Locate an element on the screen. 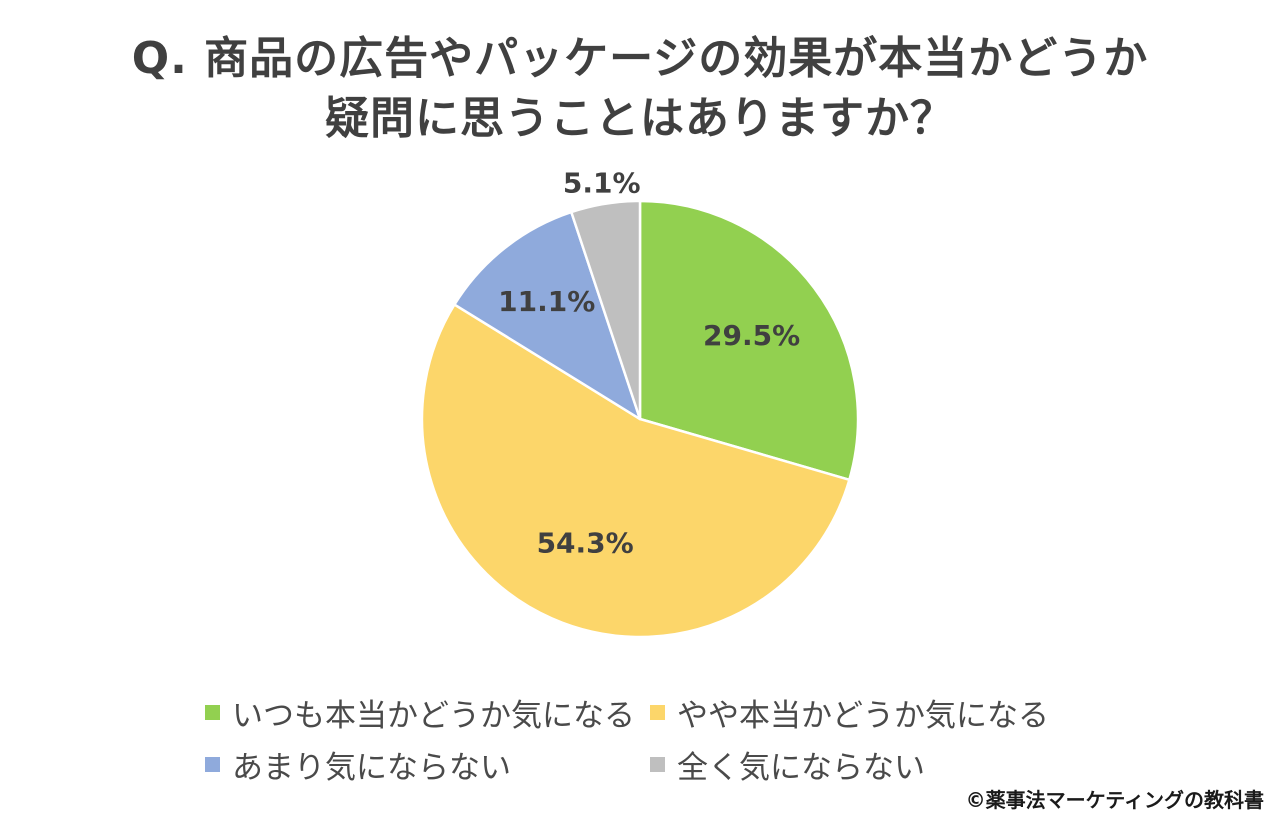 The image size is (1280, 823). legend-item-somewhat: やや本当かどうか気になる is located at coordinates (849, 712).